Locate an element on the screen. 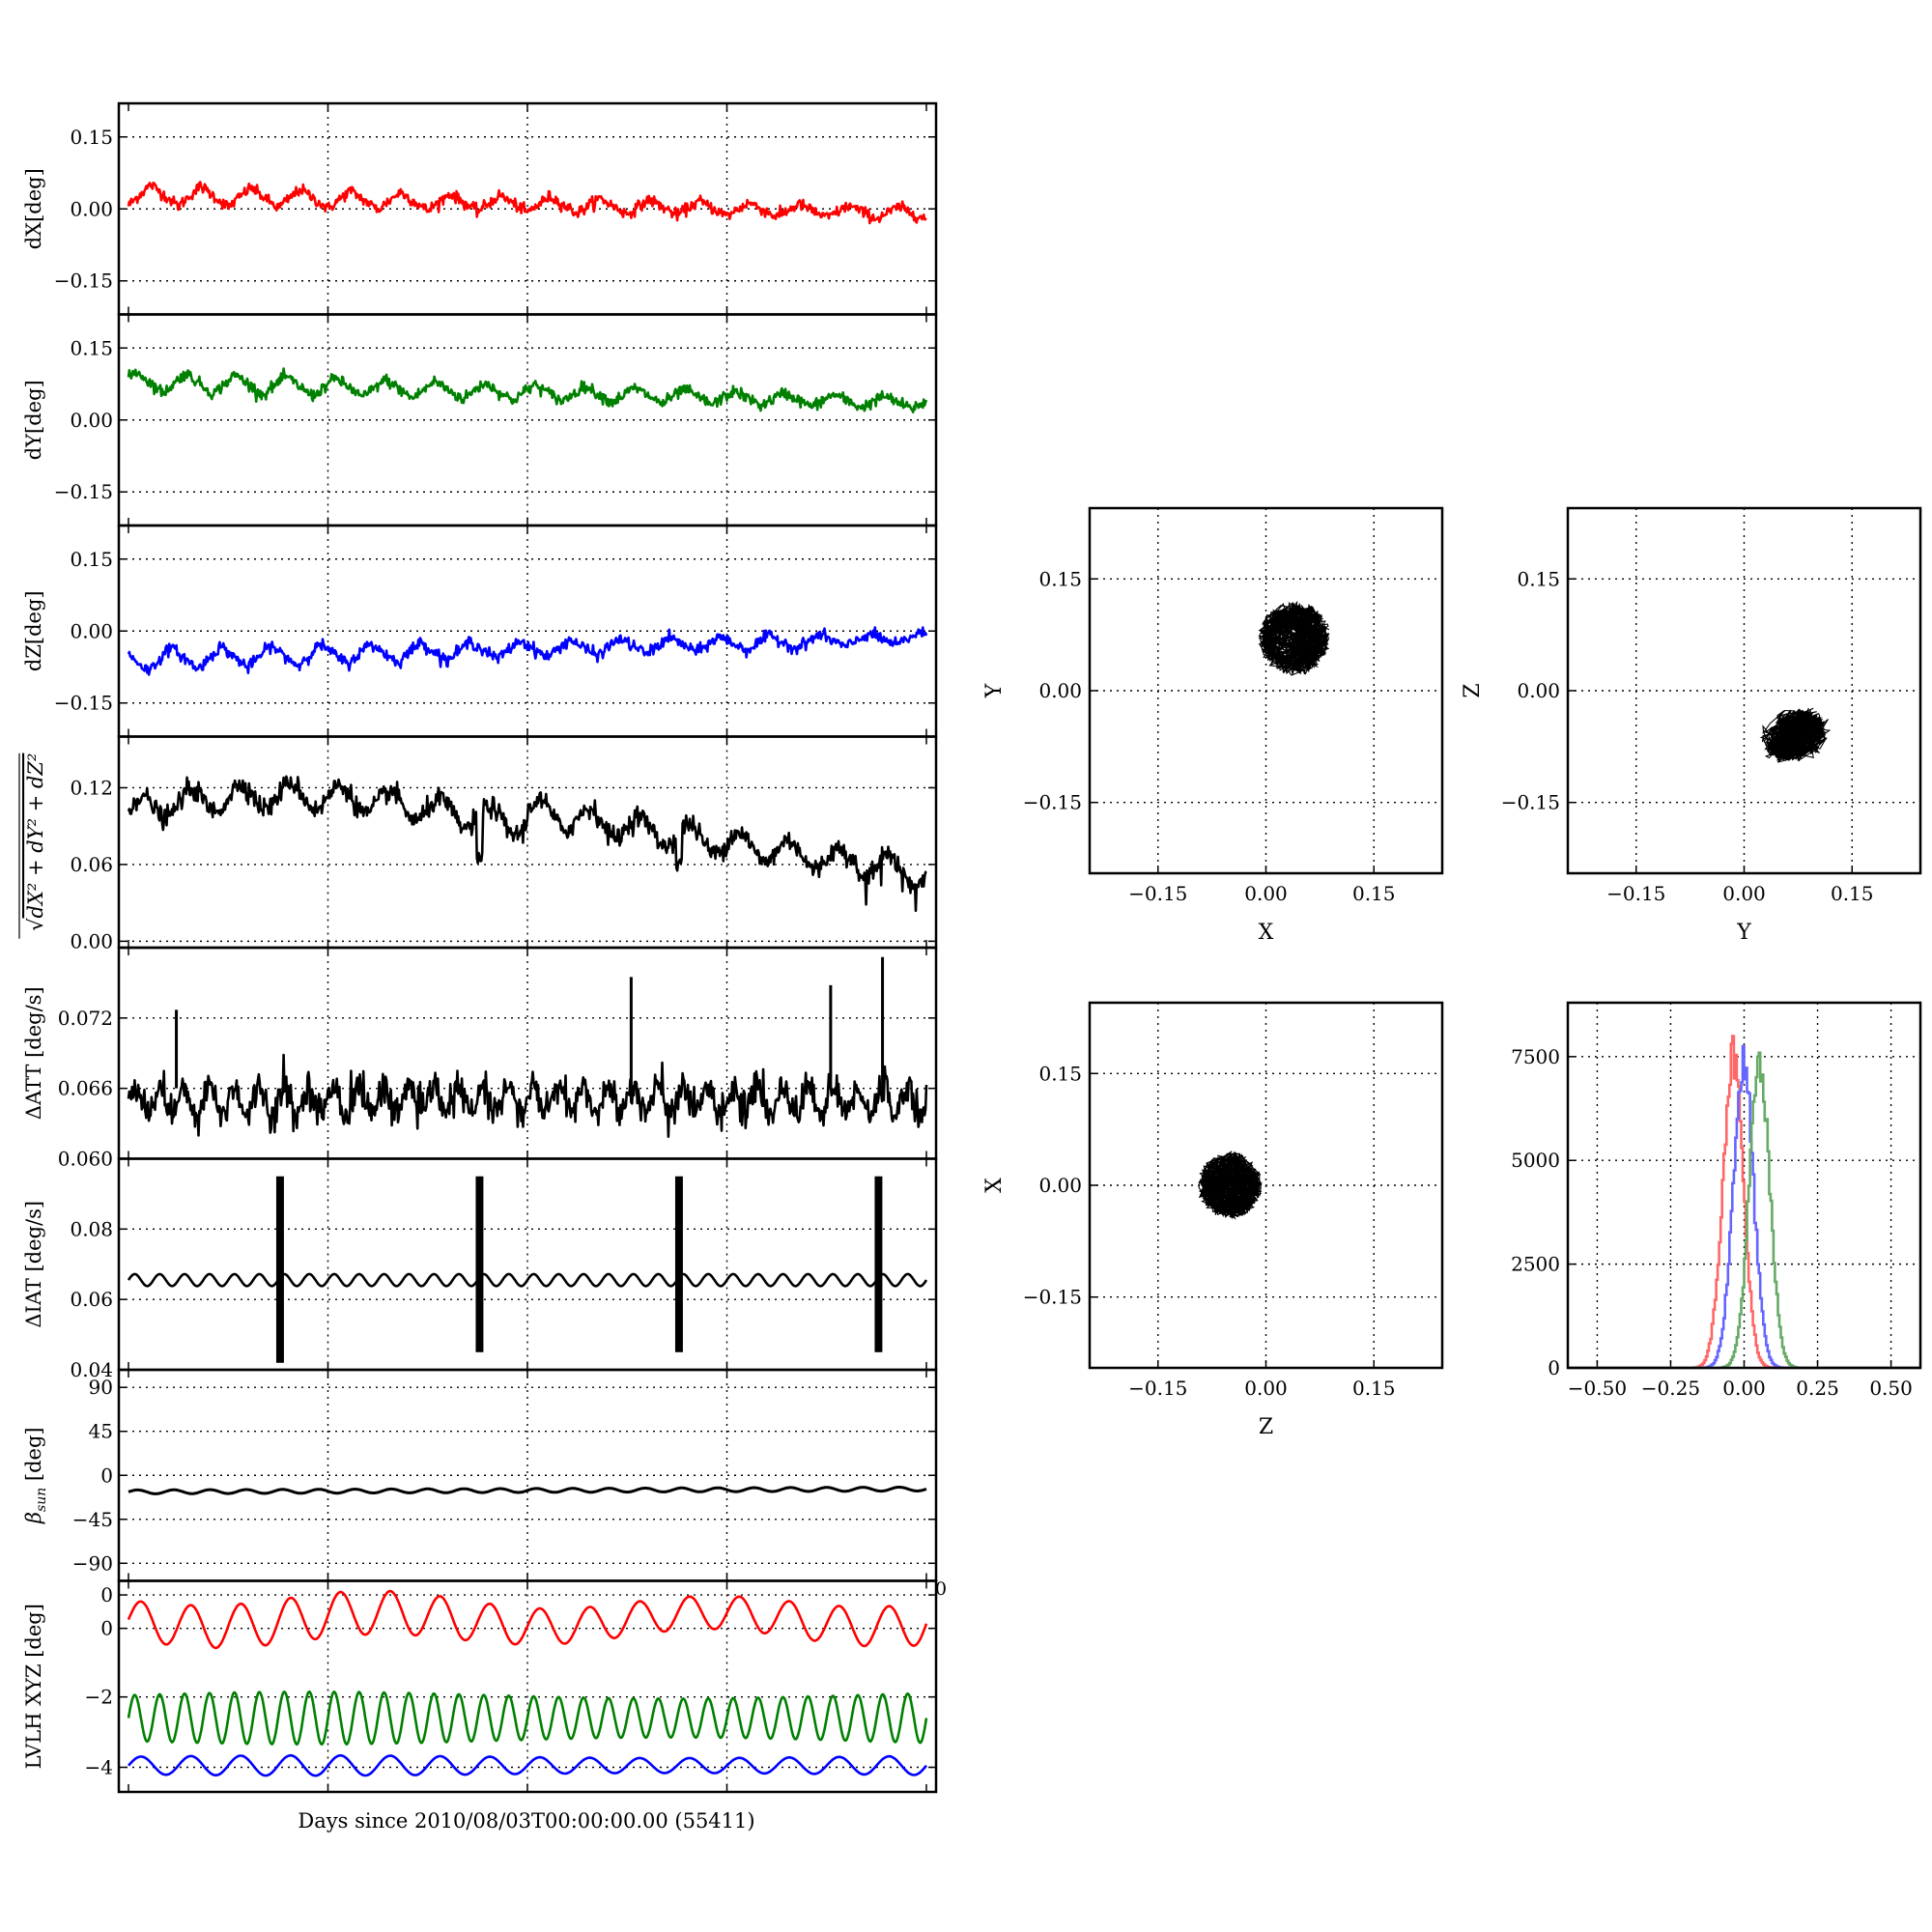 Image resolution: width=1932 pixels, height=1932 pixels. x-tick-label: −0.50 is located at coordinates (1597, 1388).